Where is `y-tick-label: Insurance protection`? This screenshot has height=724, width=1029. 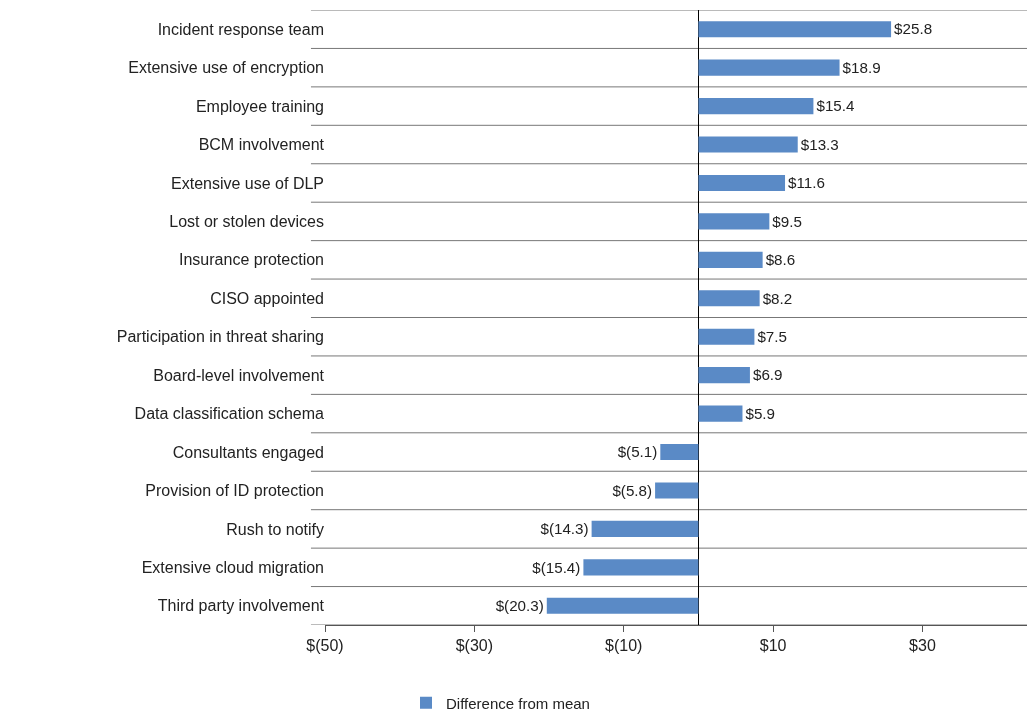
y-tick-label: Insurance protection is located at coordinates (251, 260).